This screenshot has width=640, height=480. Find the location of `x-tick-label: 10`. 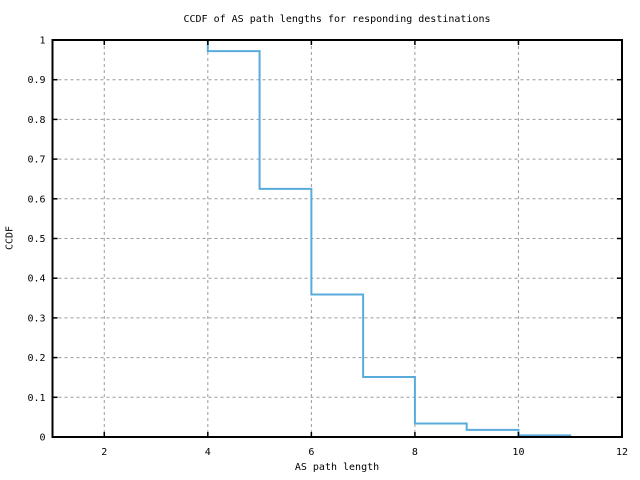

x-tick-label: 10 is located at coordinates (518, 452).